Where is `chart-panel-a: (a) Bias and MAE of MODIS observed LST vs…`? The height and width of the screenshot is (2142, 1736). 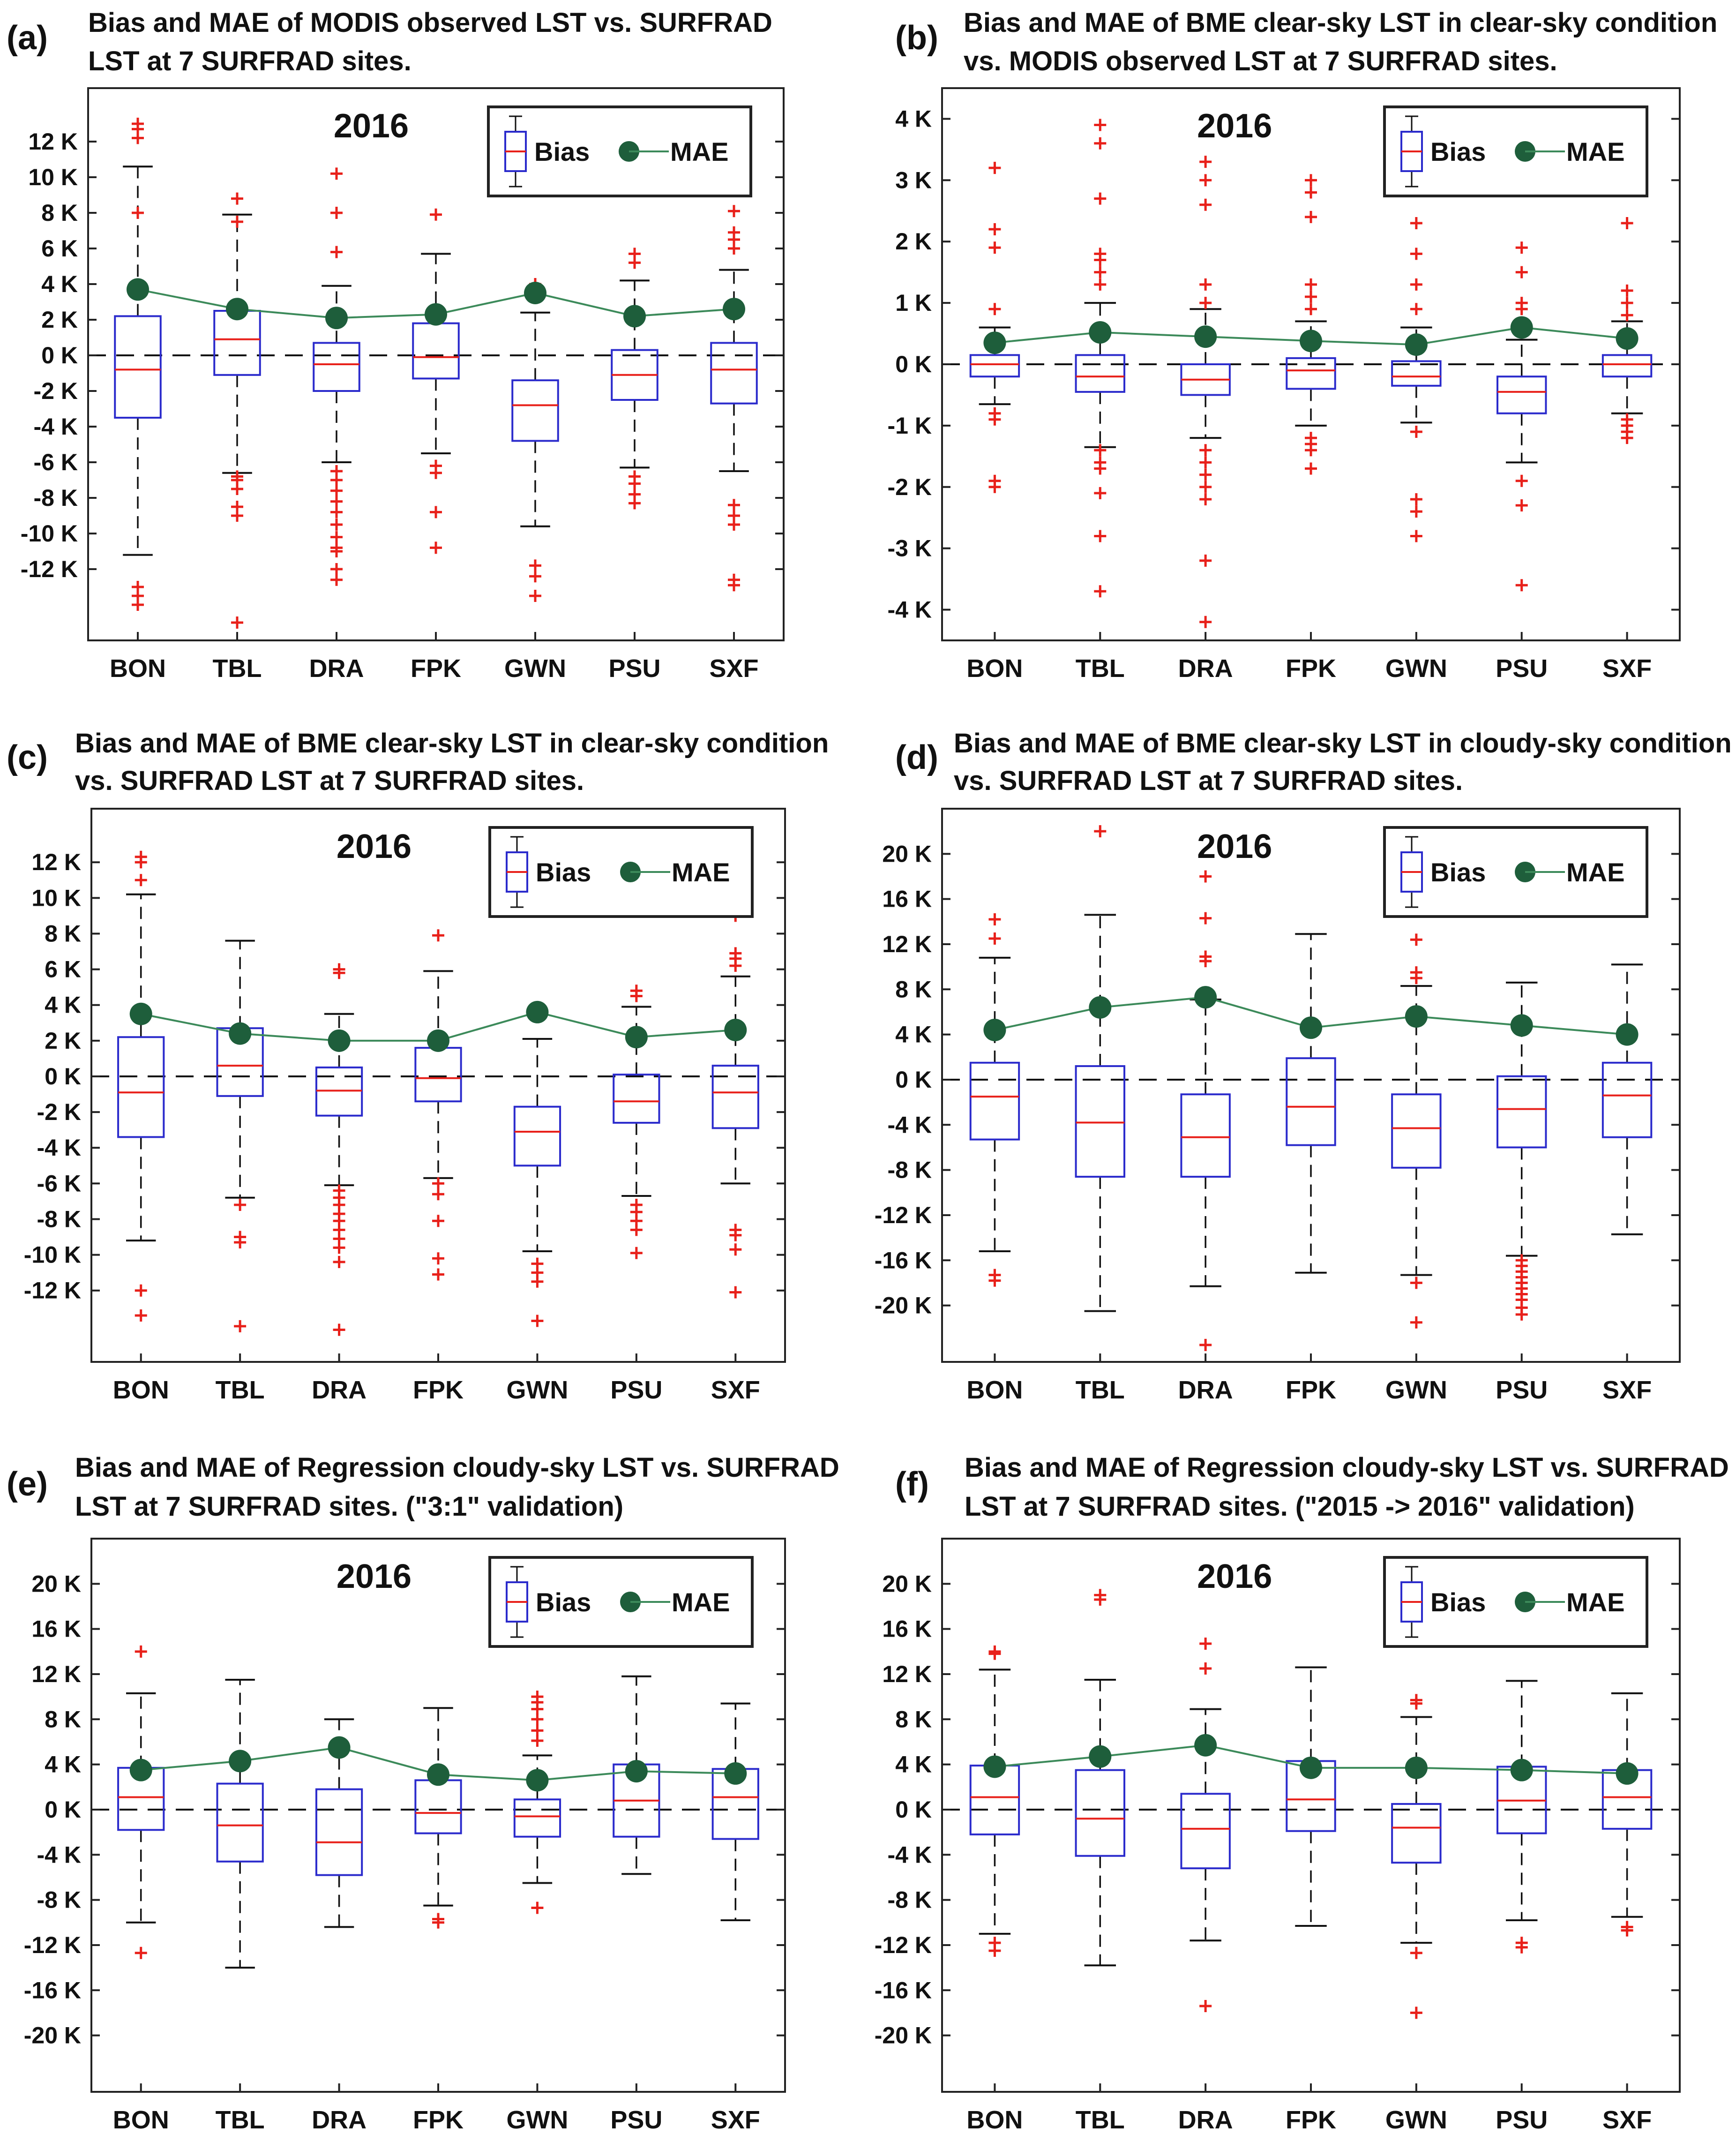
chart-panel-a: (a) Bias and MAE of MODIS observed LST vs… is located at coordinates (396, 345).